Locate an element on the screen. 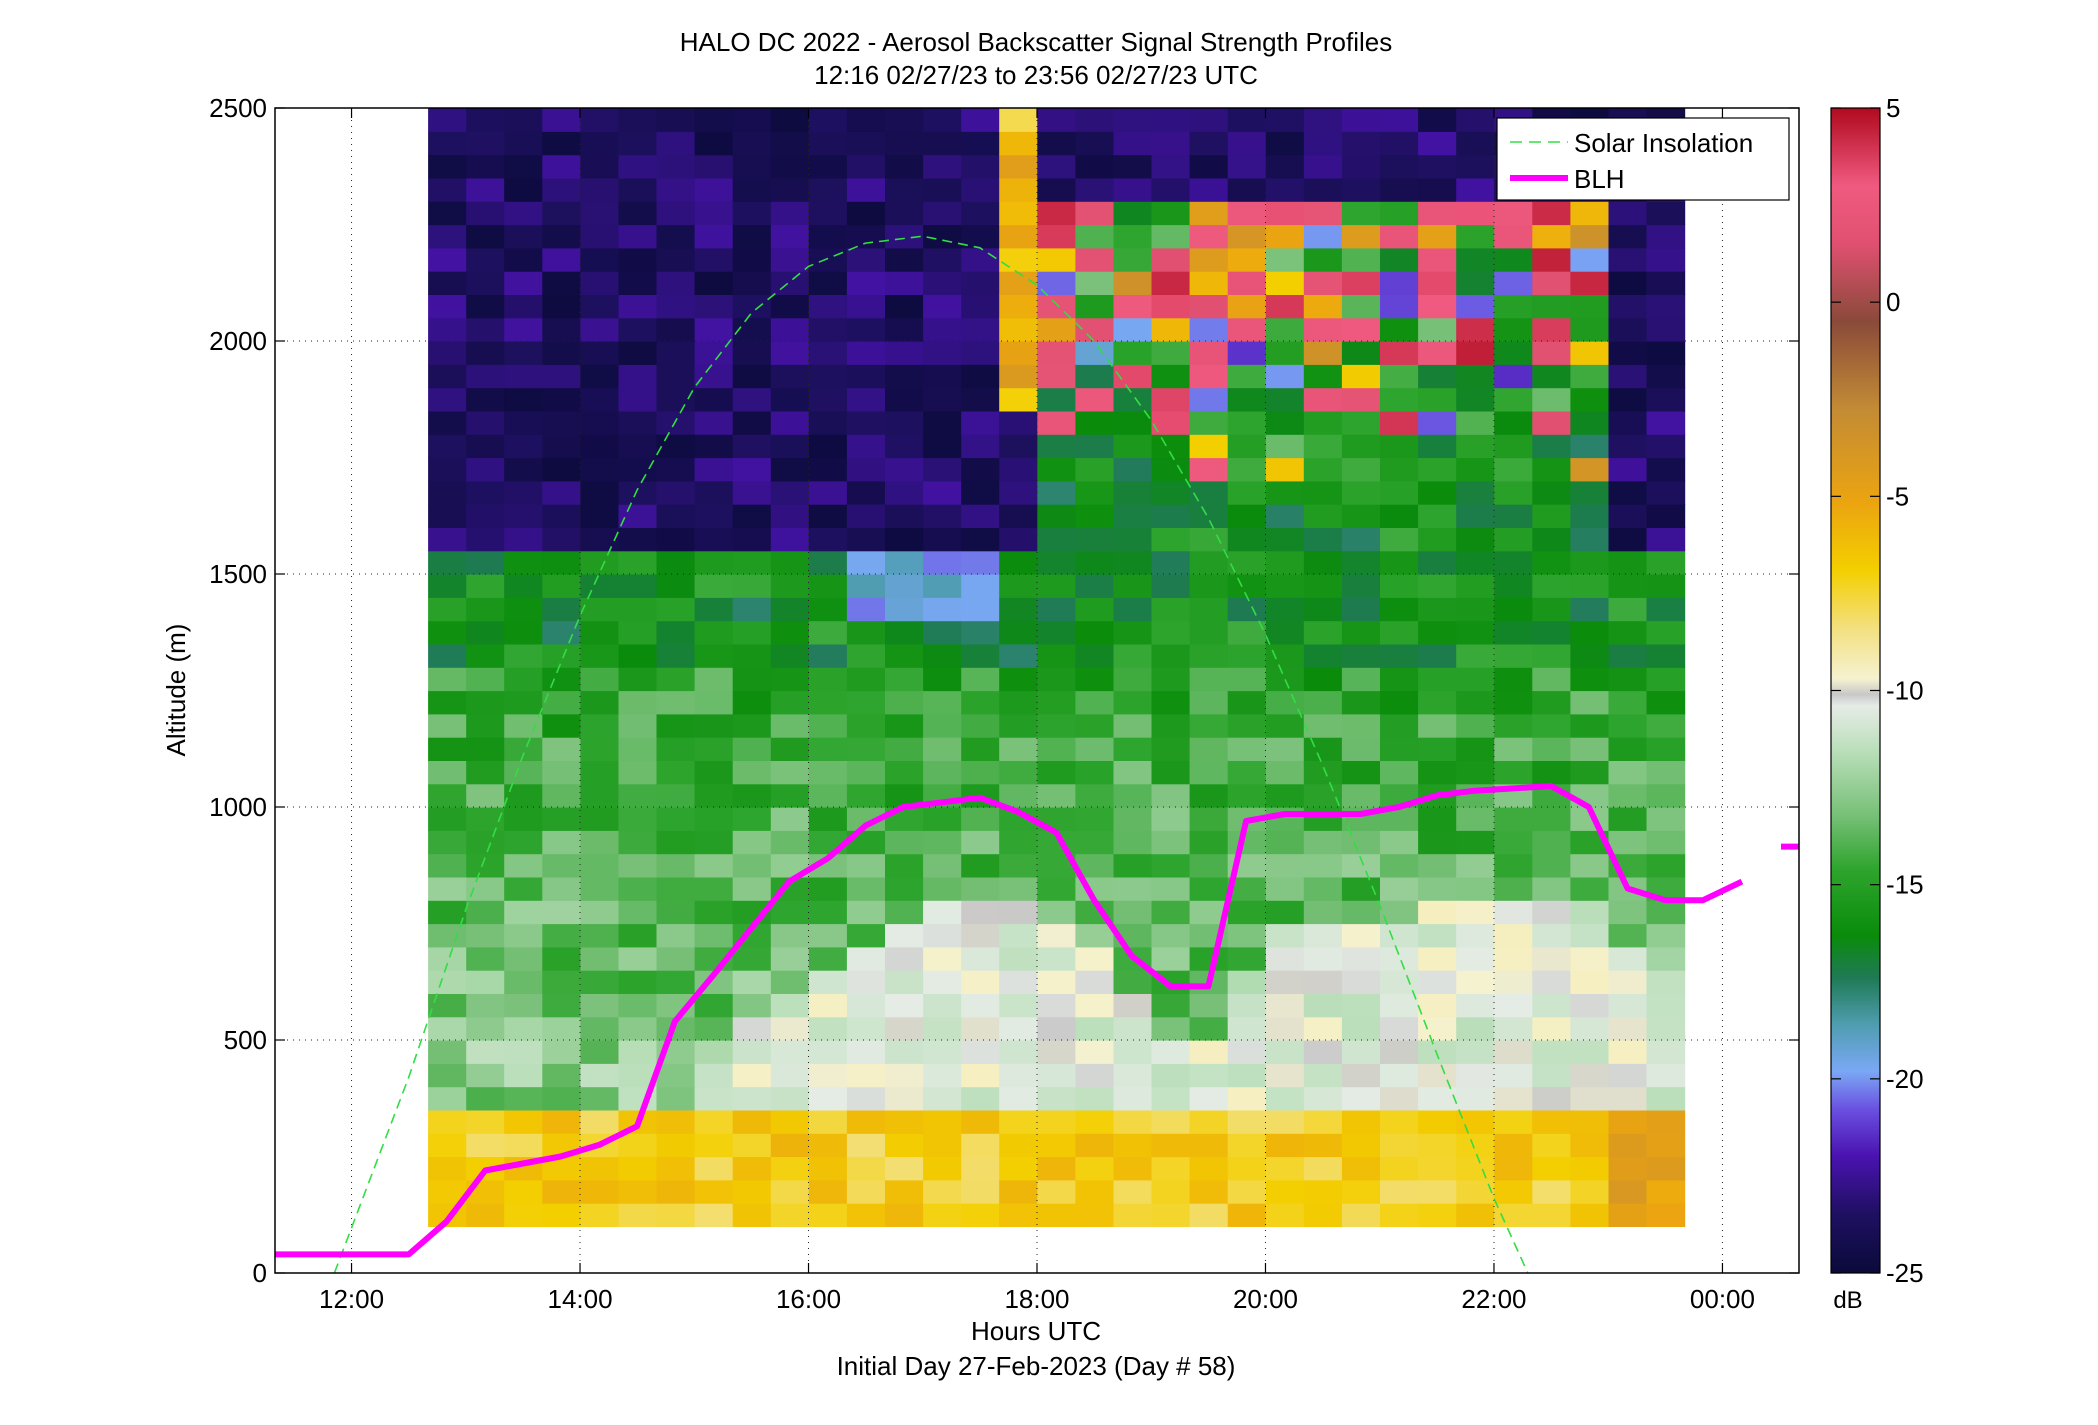  colorbar-tick-label: -5 is located at coordinates (1897, 496).